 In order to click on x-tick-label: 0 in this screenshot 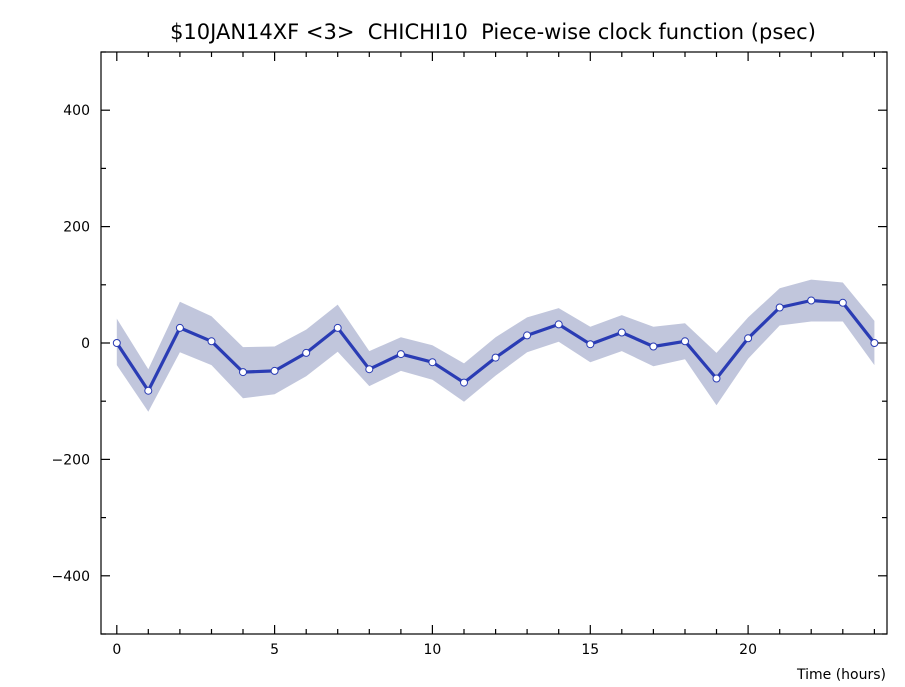, I will do `click(116, 650)`.